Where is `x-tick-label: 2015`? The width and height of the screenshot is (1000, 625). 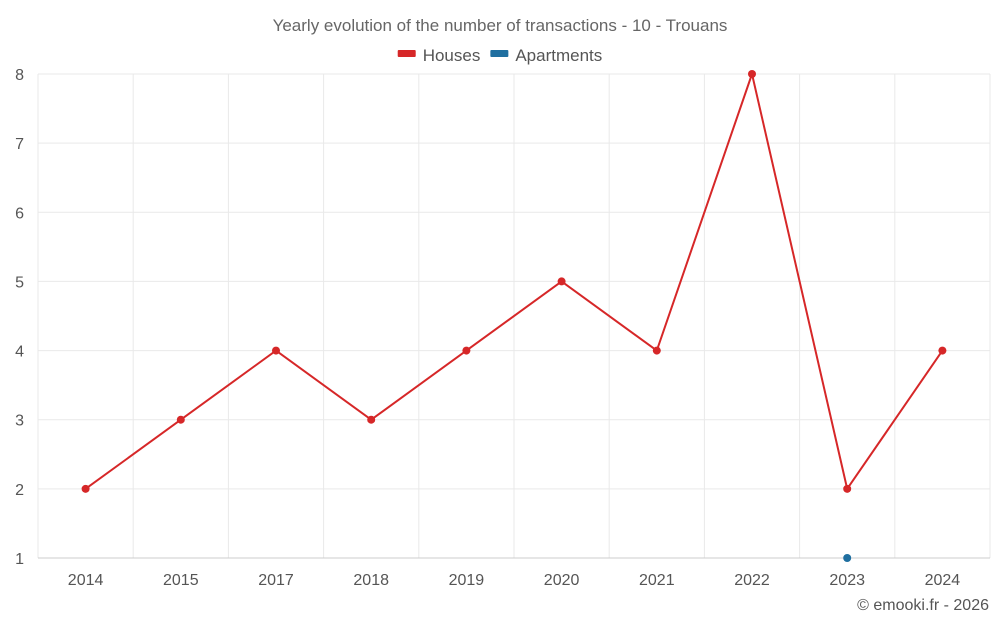 x-tick-label: 2015 is located at coordinates (181, 580).